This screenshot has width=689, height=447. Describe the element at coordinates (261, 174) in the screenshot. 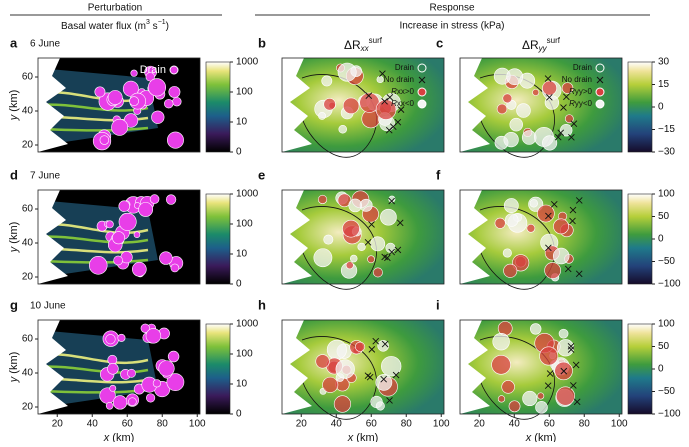

I see `panel-letter: e` at that location.